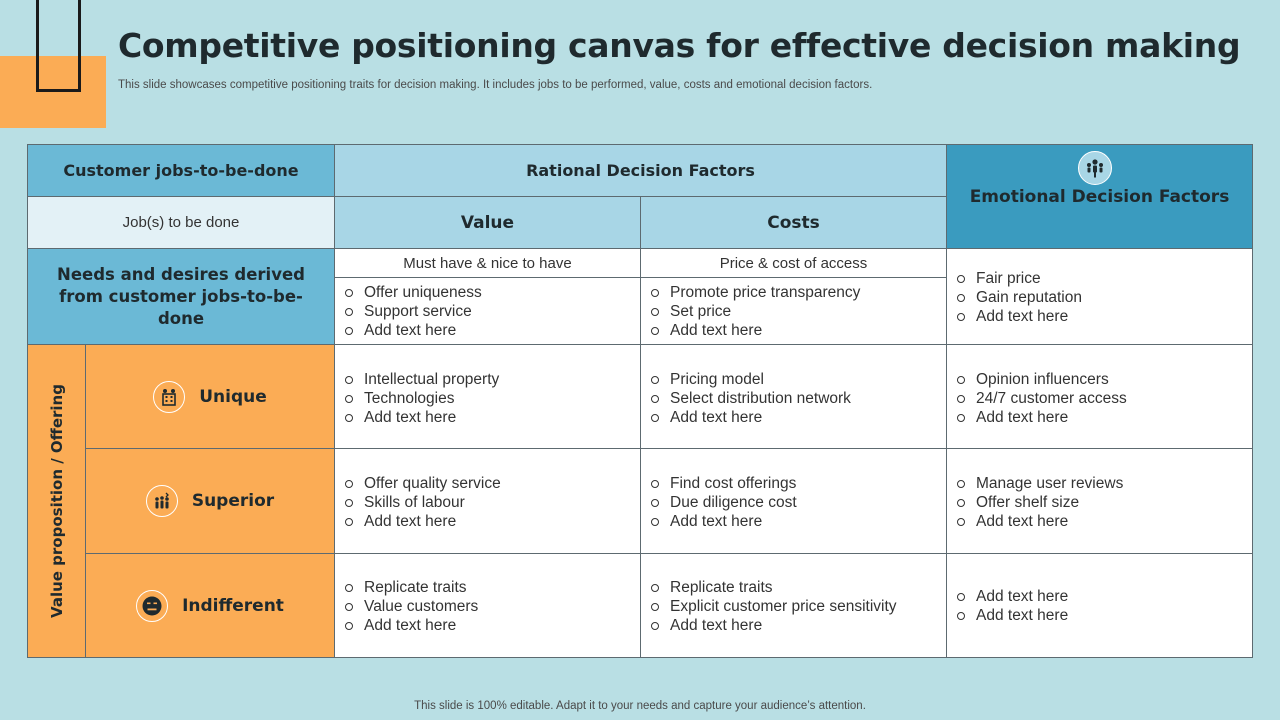 Image resolution: width=1280 pixels, height=720 pixels. I want to click on costs-header: Costs, so click(793, 222).